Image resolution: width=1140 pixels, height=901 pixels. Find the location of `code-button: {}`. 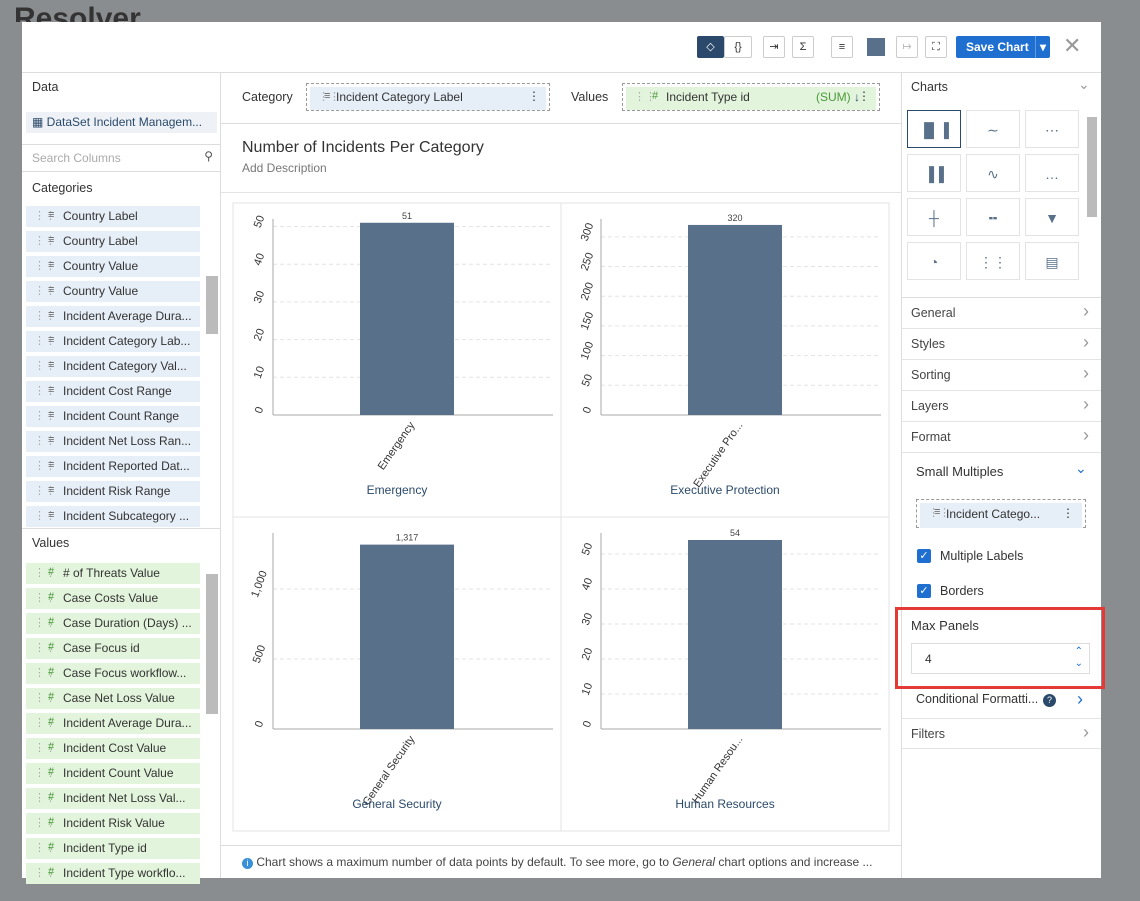

code-button: {} is located at coordinates (738, 47).